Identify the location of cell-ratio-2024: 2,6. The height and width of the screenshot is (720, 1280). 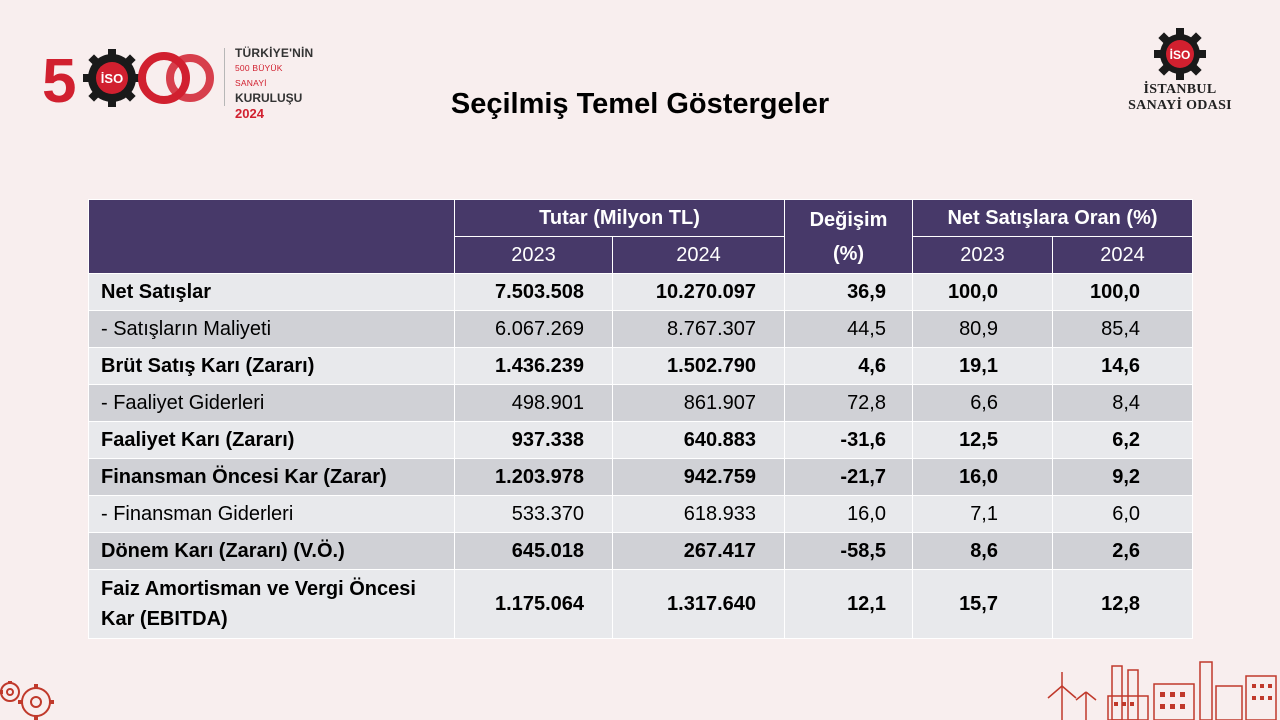
(1122, 551).